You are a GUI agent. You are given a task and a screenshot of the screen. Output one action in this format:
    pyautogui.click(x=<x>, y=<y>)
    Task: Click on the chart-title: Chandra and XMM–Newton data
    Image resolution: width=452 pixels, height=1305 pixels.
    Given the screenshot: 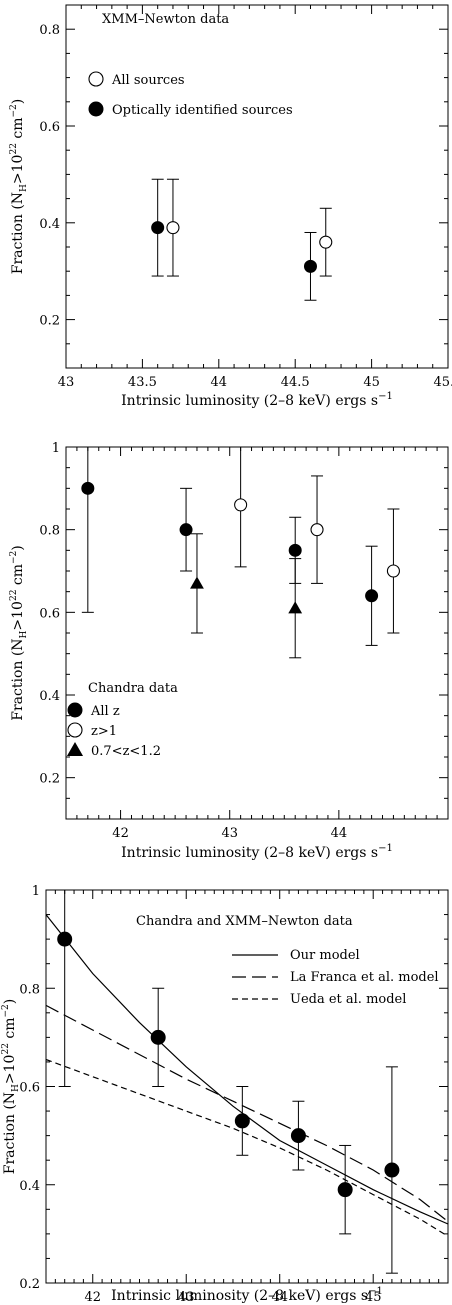 What is the action you would take?
    pyautogui.click(x=244, y=921)
    